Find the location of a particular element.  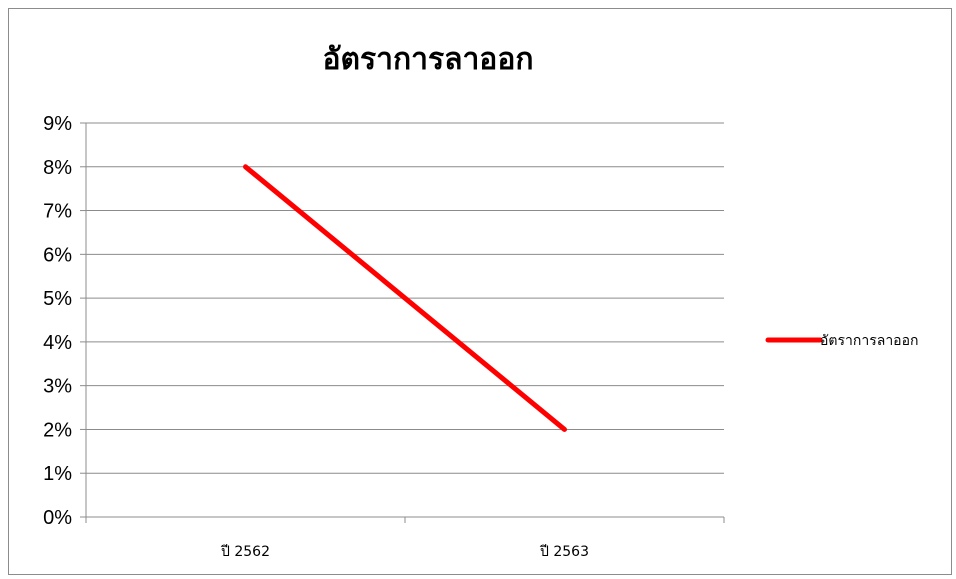

y-tick-label: 2% is located at coordinates (57, 430).